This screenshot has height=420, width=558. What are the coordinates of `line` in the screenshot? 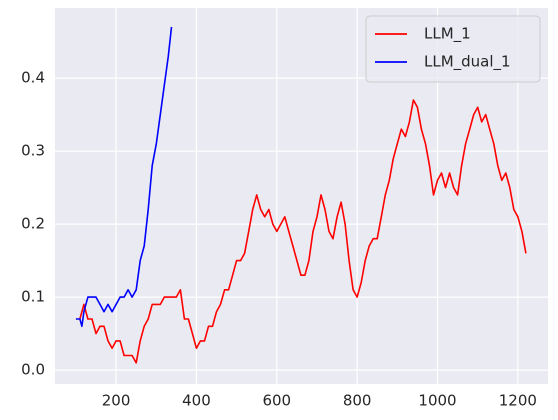 It's located at (124, 177).